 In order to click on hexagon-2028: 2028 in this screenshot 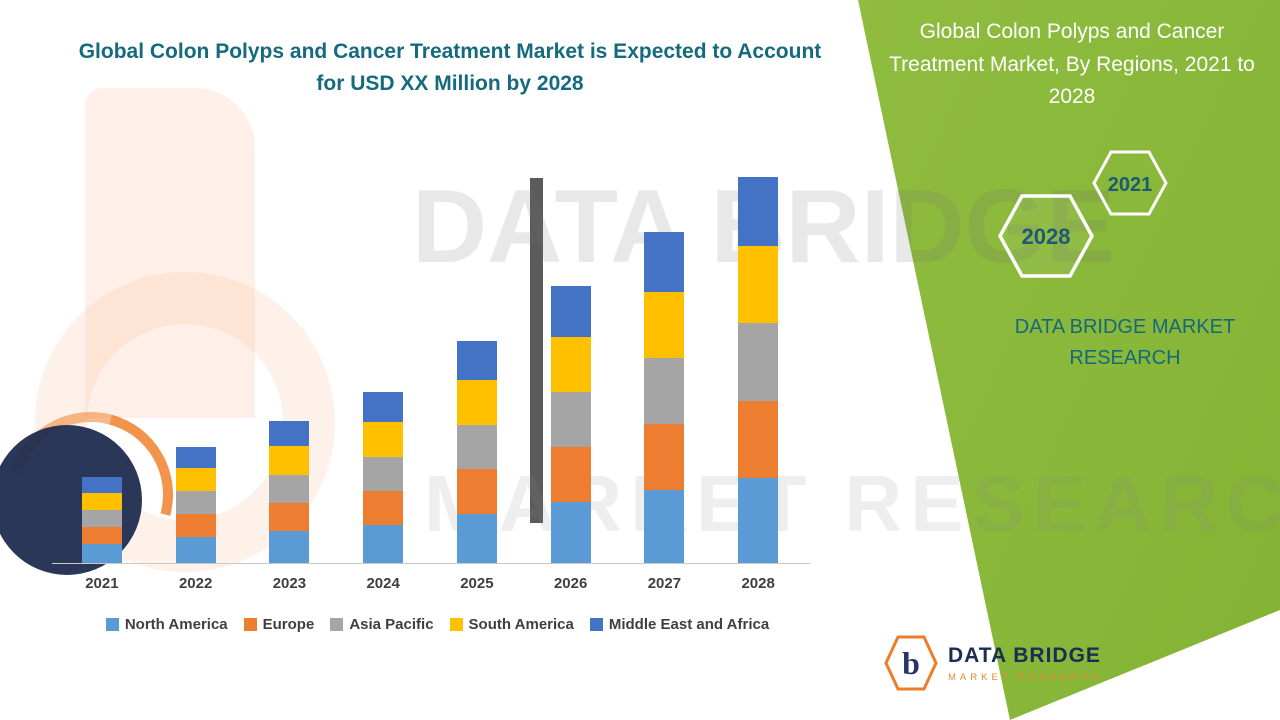, I will do `click(1046, 238)`.